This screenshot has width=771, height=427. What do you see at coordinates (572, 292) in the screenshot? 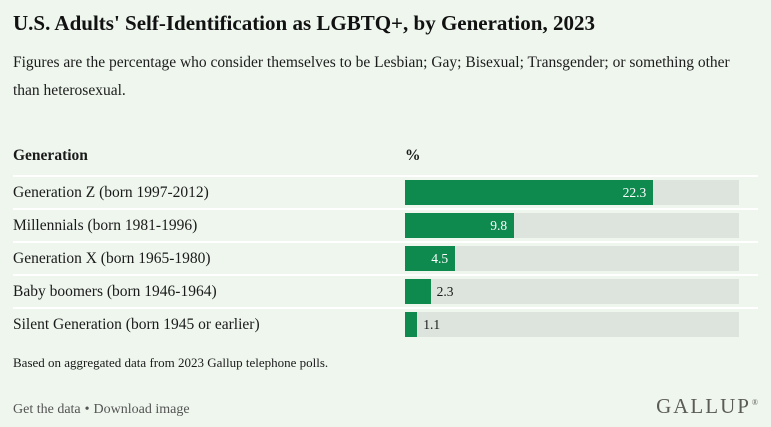
I see `bar-track: 2.3` at bounding box center [572, 292].